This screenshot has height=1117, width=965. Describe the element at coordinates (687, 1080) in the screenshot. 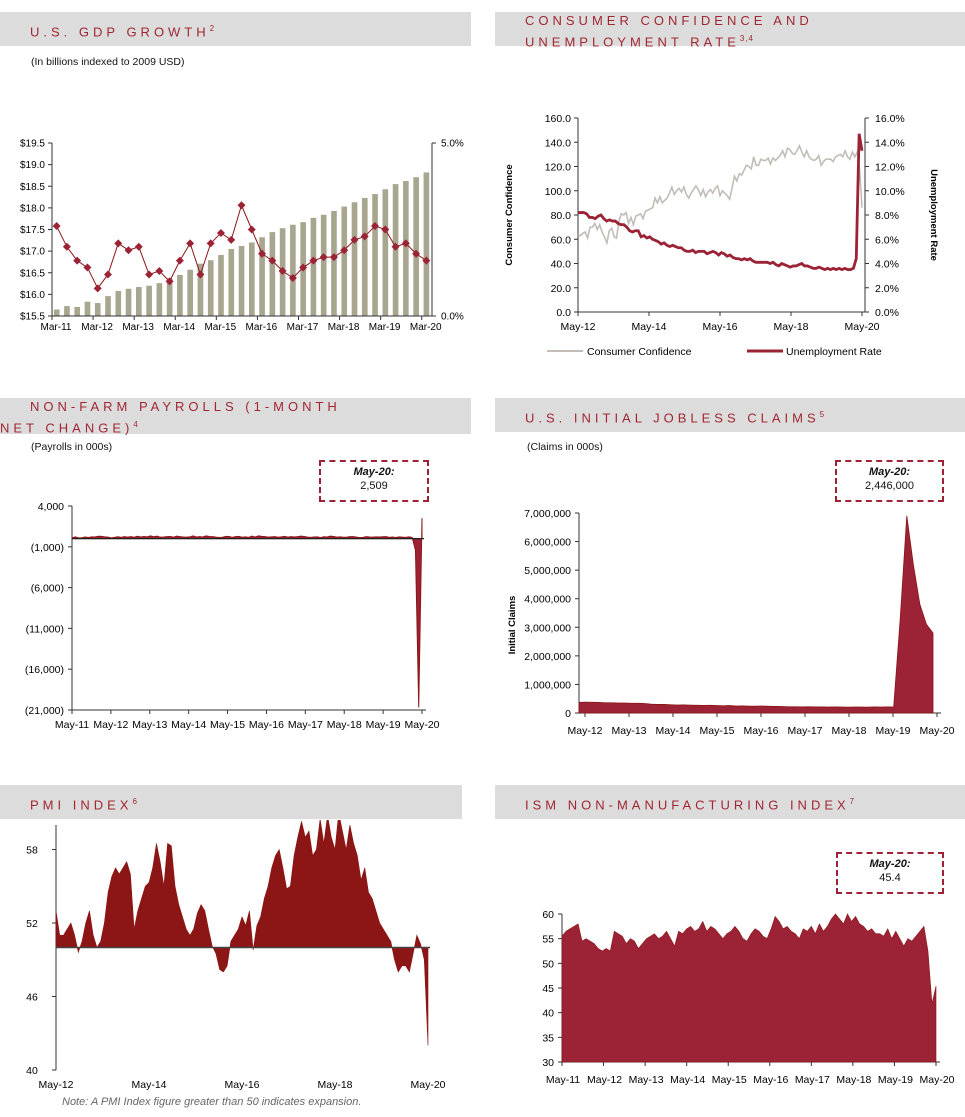

I see `ism-x-tick-label: May-14` at that location.